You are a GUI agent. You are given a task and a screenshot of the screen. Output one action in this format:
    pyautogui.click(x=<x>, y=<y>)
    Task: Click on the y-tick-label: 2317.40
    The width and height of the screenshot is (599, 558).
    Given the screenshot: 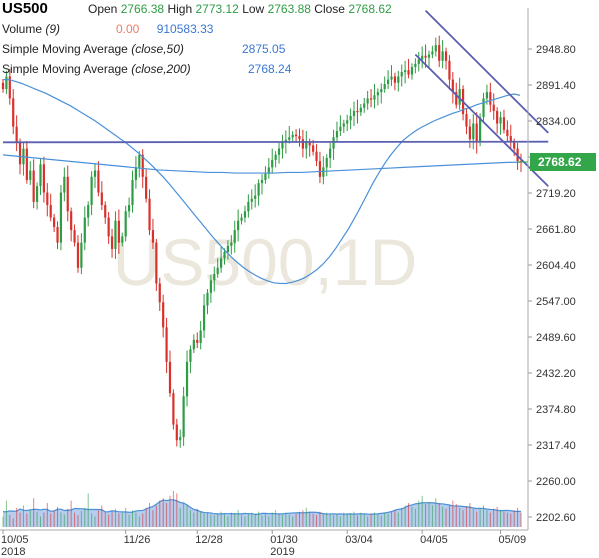 What is the action you would take?
    pyautogui.click(x=556, y=446)
    